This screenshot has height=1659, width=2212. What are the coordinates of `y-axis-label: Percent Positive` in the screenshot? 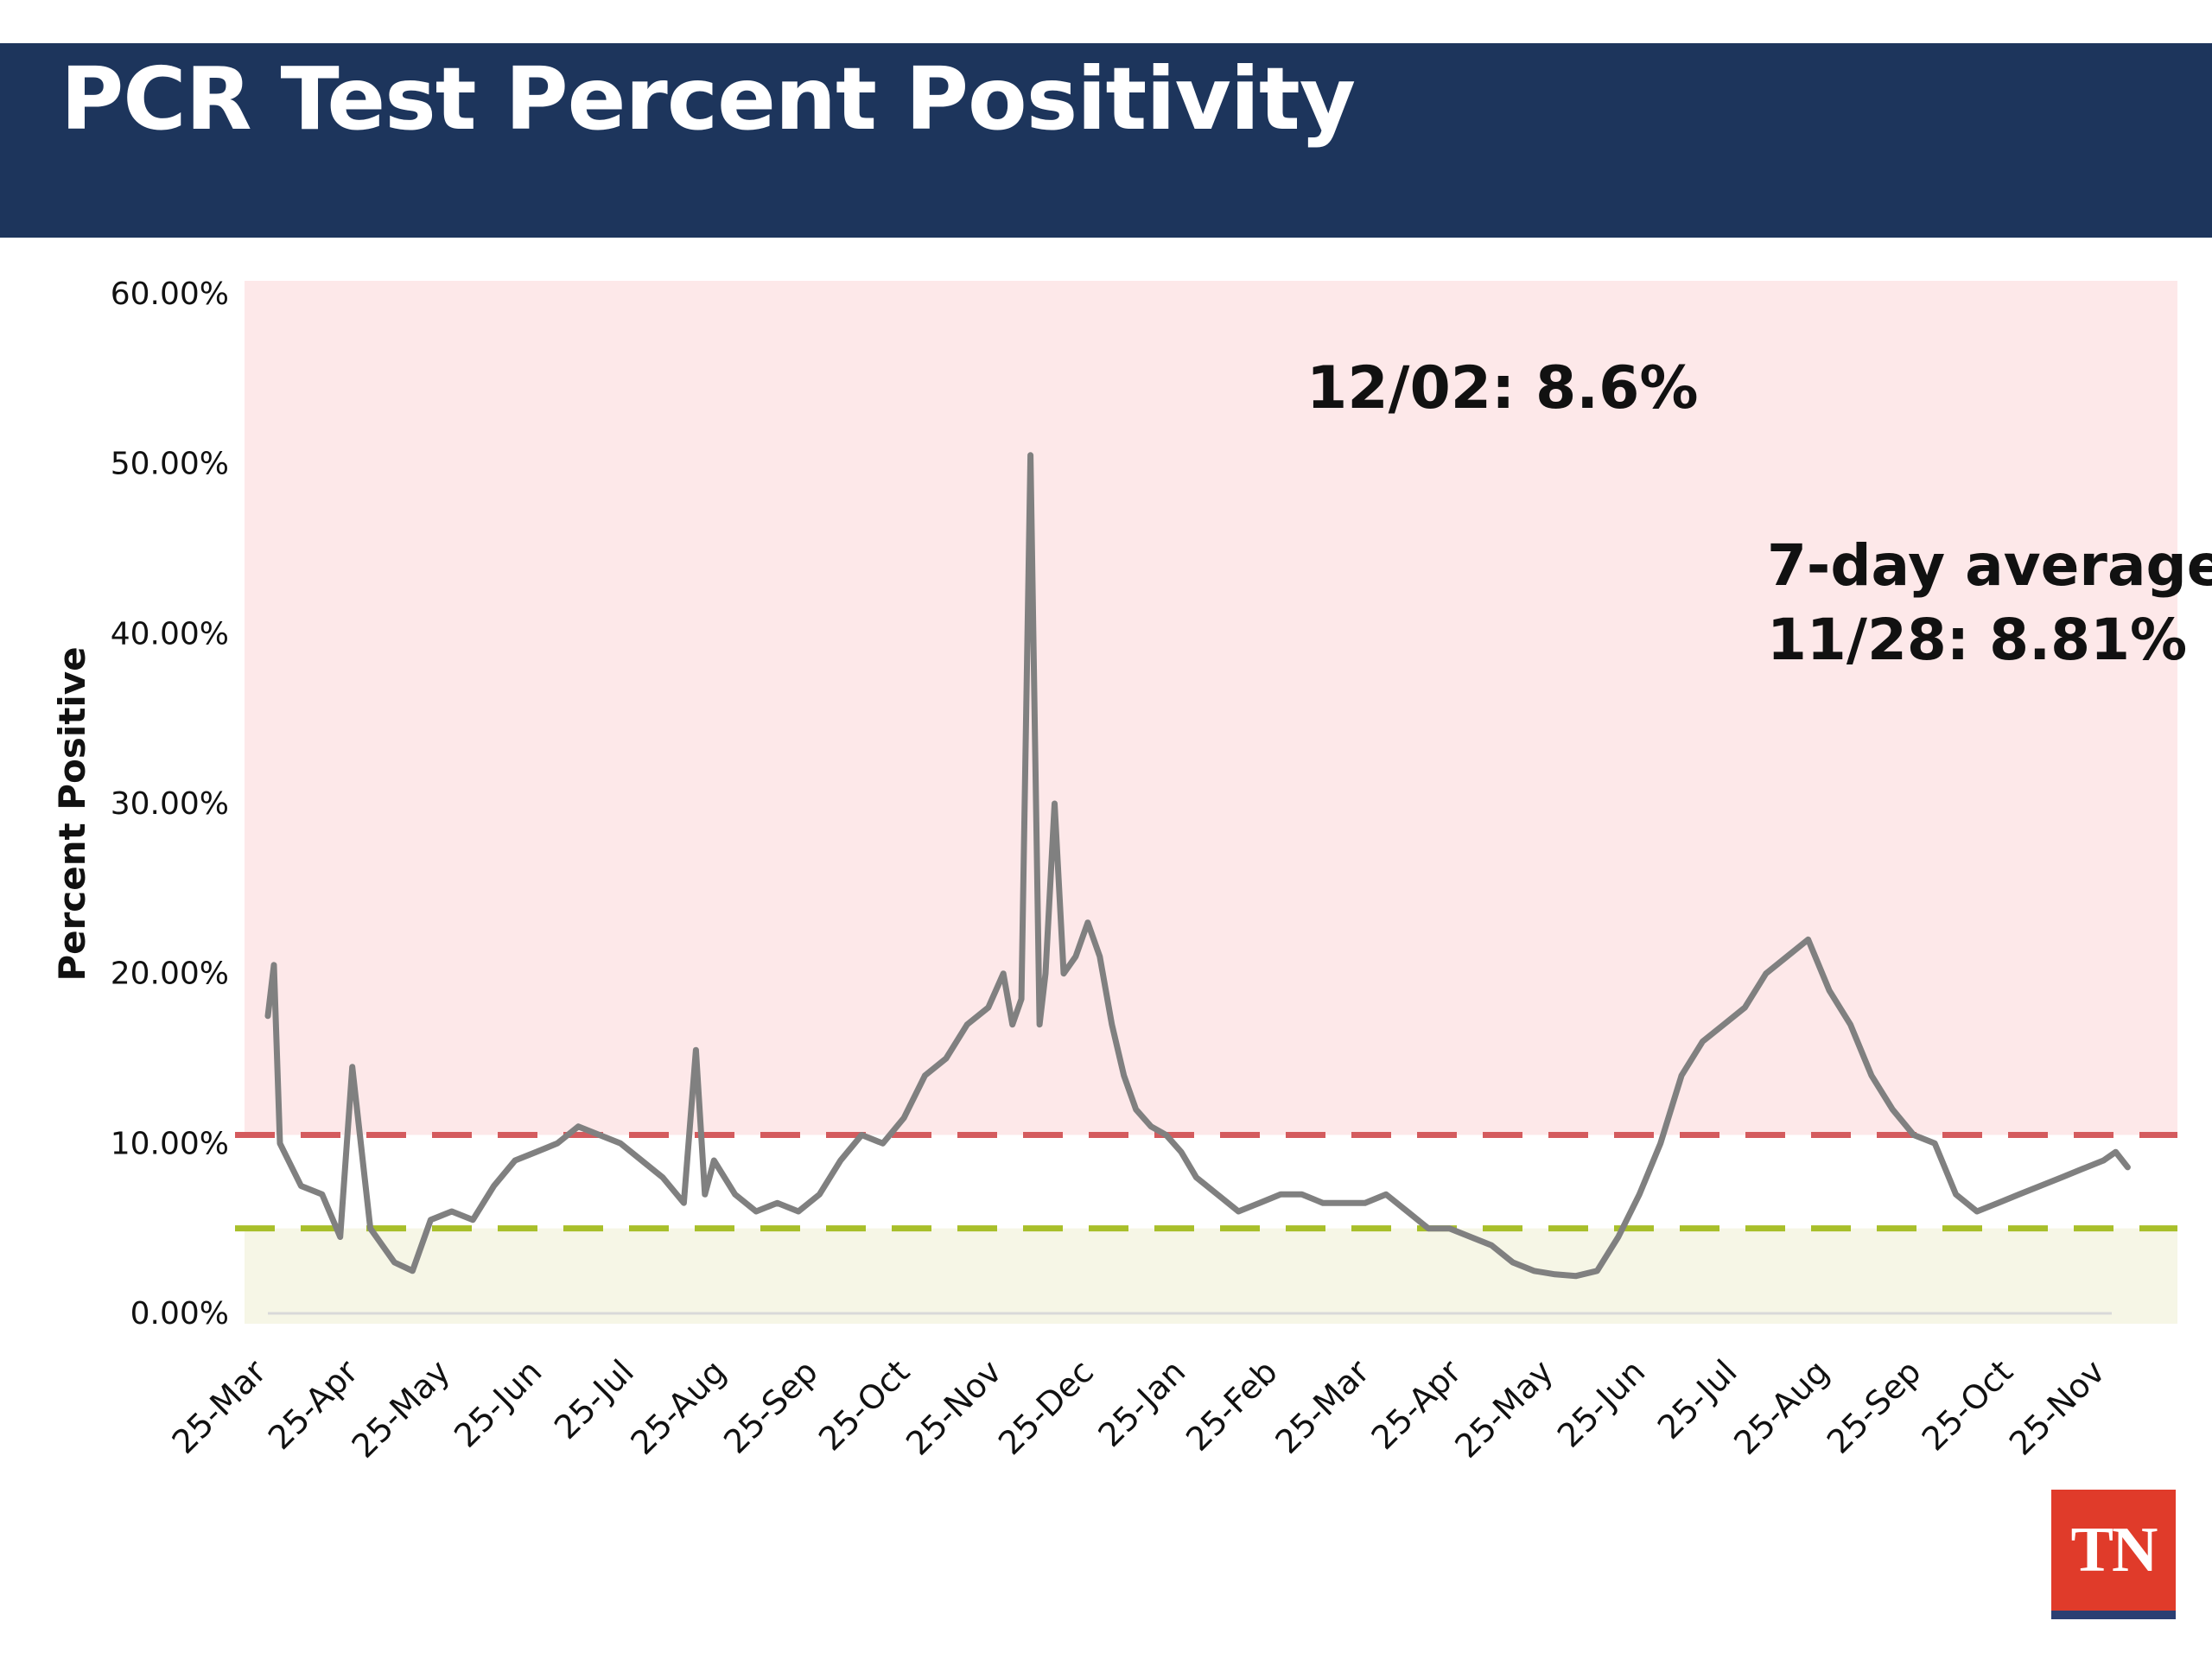 It's located at (72, 813).